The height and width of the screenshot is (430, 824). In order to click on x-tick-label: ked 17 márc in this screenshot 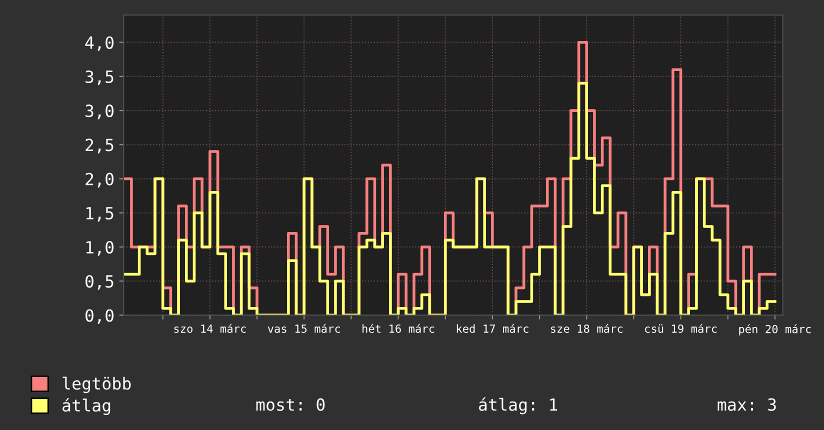, I will do `click(492, 328)`.